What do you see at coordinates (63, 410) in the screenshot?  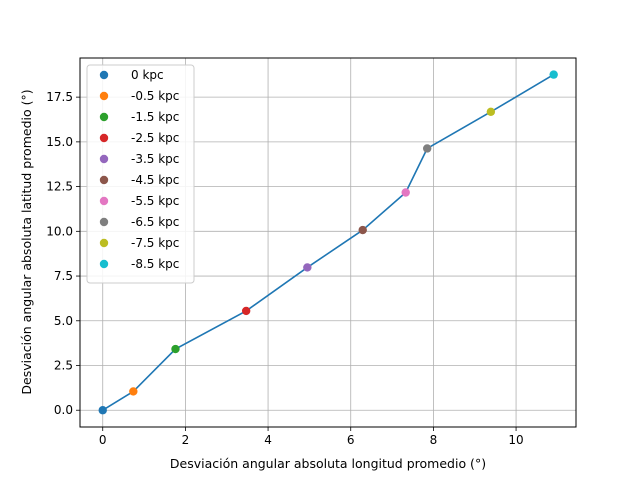 I see `y-tick-label: 0.0` at bounding box center [63, 410].